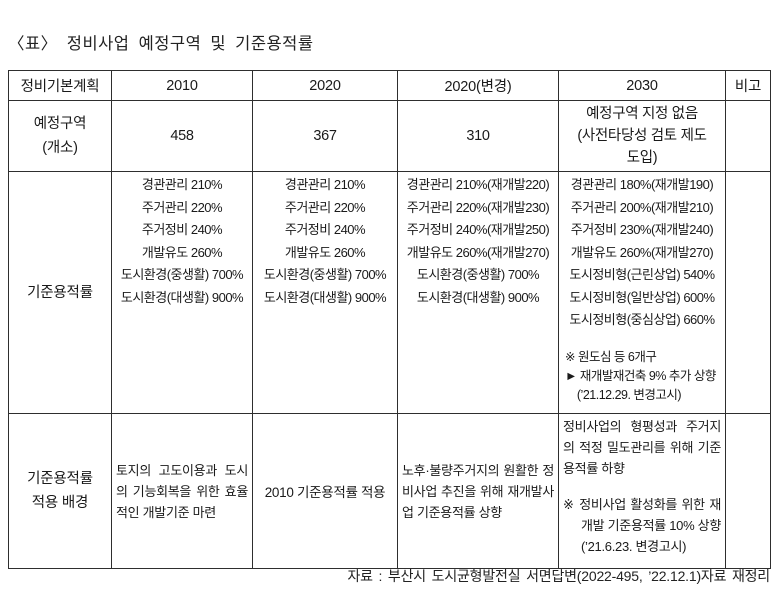  I want to click on bg-para-2020-change: 노후·불량주거지의 원활한 정비사업 추진을 위해 재개발사업 기준용적률 상향, so click(478, 491).